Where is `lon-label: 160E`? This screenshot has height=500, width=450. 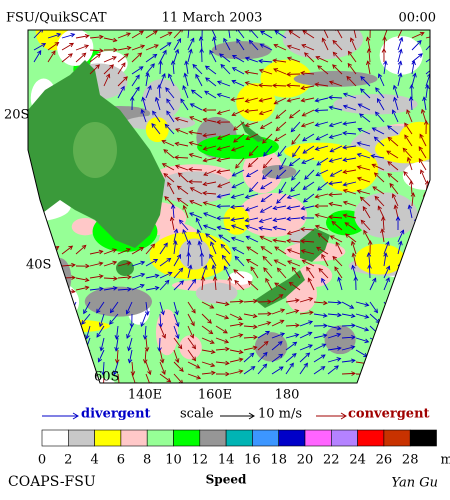 lon-label: 160E is located at coordinates (215, 395).